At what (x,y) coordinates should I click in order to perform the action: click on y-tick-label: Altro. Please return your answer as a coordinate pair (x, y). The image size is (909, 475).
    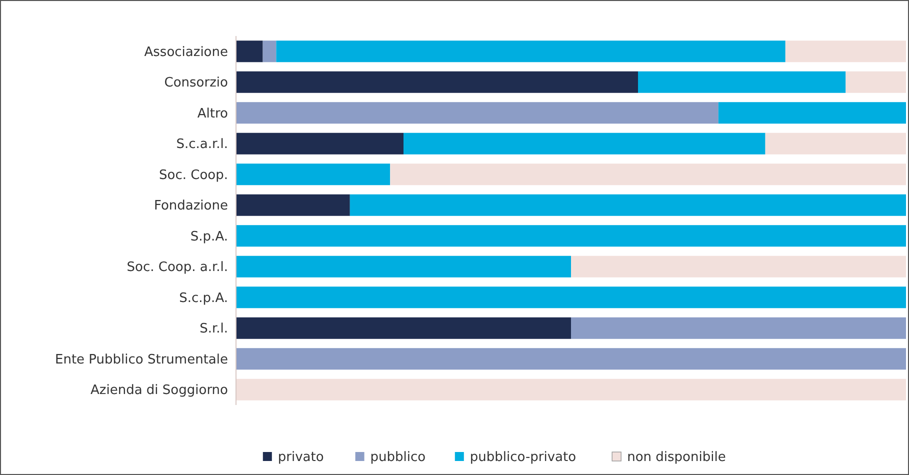
    Looking at the image, I should click on (212, 114).